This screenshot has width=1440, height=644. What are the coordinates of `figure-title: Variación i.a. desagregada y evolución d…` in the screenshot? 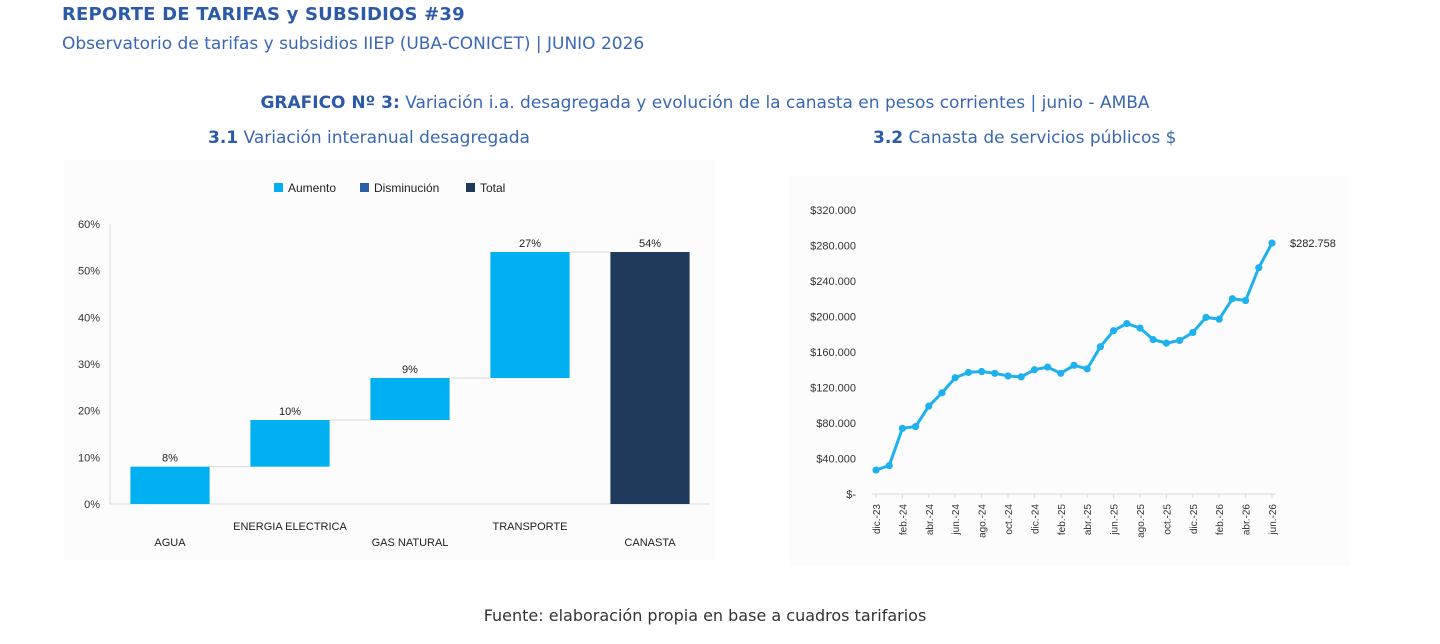 It's located at (777, 103).